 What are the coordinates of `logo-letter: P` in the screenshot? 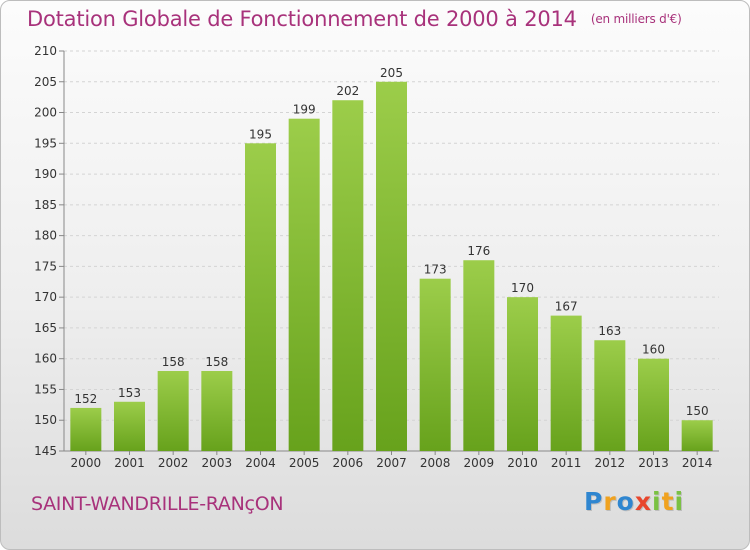 It's located at (594, 501).